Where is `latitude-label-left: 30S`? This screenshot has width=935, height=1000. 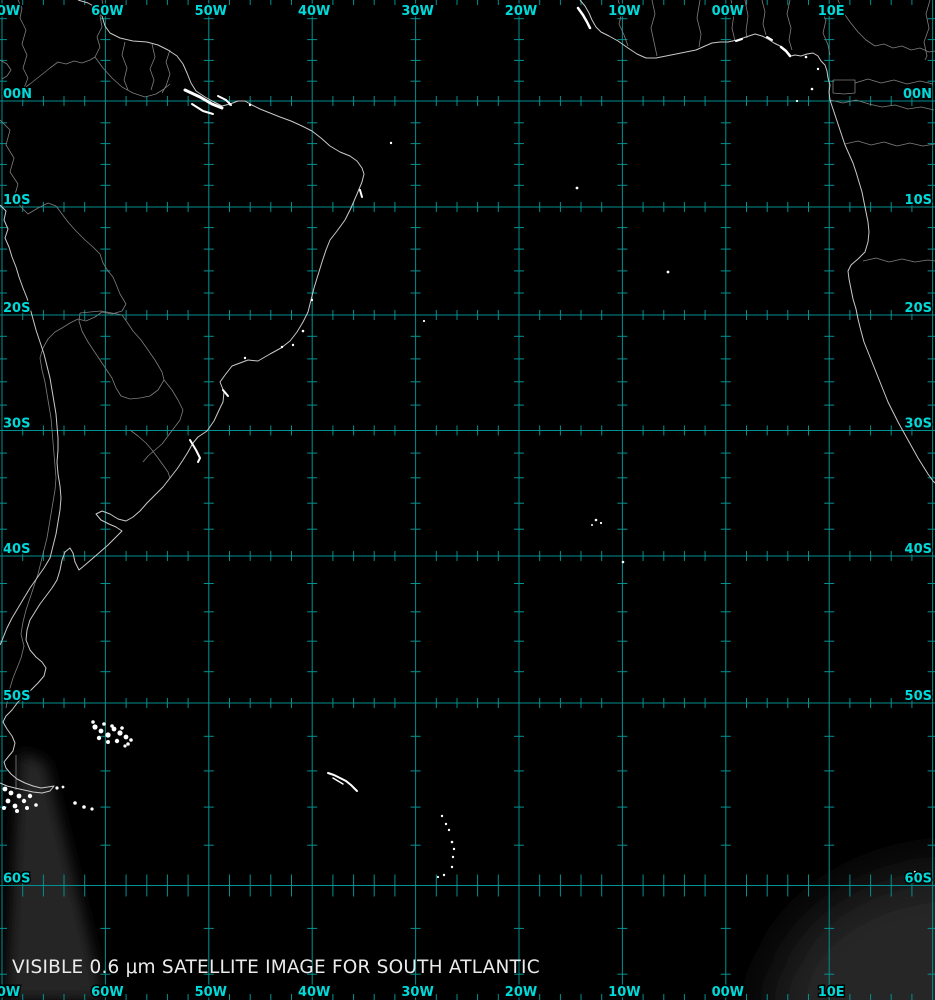
latitude-label-left: 30S is located at coordinates (16, 424).